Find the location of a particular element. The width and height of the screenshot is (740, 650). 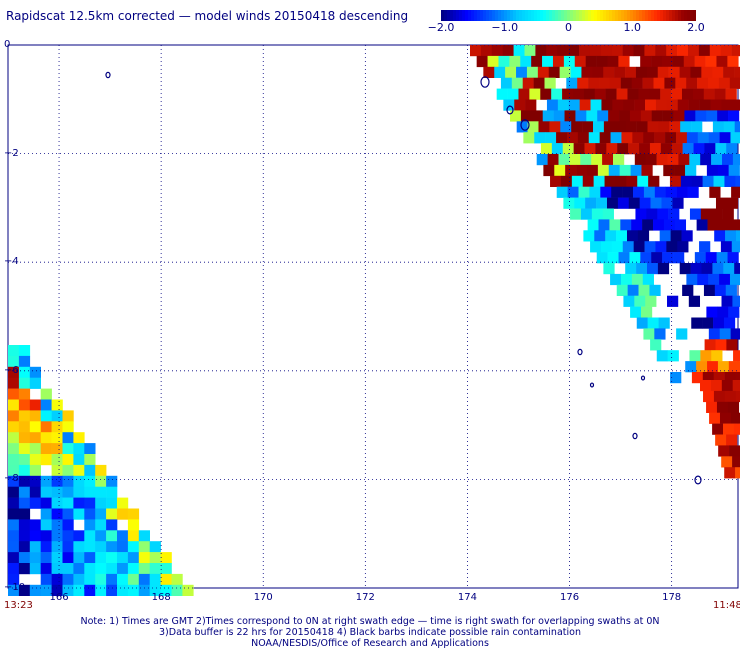

time-right-label: 11:48 is located at coordinates (726, 605).